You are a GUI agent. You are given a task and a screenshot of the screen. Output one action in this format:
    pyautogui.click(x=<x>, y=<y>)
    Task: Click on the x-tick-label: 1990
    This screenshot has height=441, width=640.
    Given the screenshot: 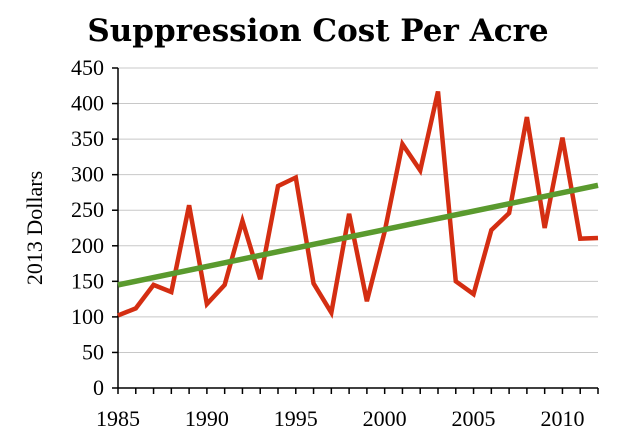 What is the action you would take?
    pyautogui.click(x=207, y=418)
    